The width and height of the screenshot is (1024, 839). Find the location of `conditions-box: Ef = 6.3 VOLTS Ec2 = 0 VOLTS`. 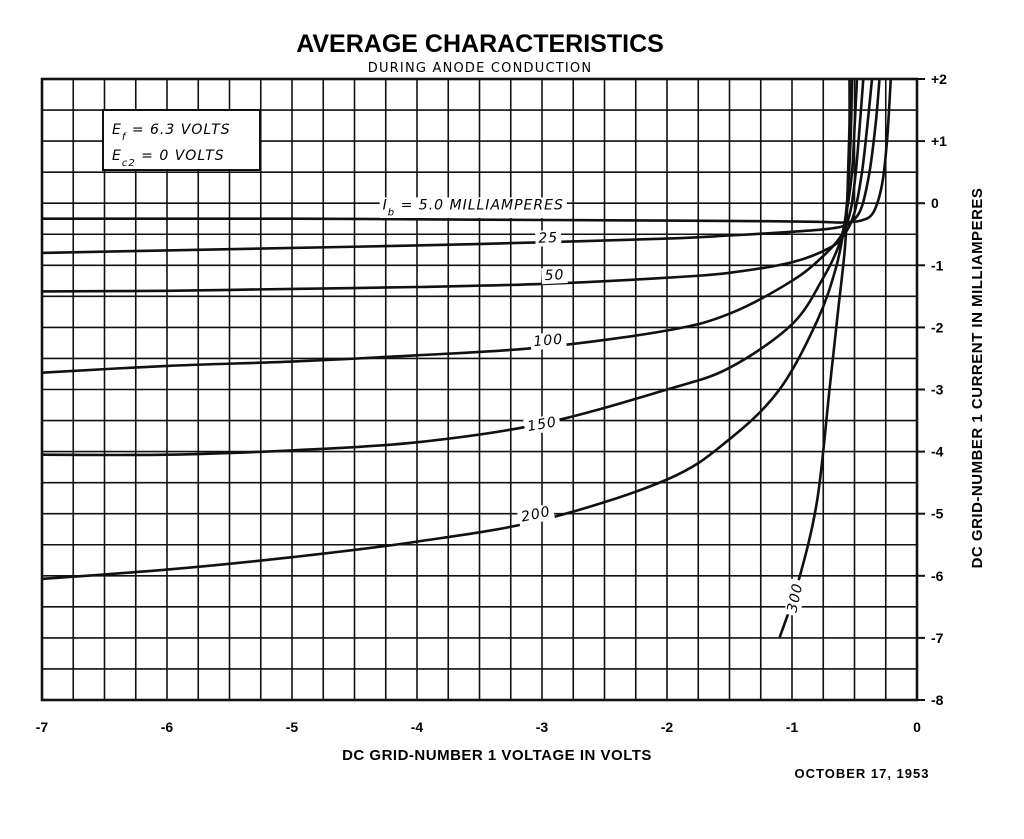

conditions-box: Ef = 6.3 VOLTS Ec2 = 0 VOLTS is located at coordinates (181, 140).